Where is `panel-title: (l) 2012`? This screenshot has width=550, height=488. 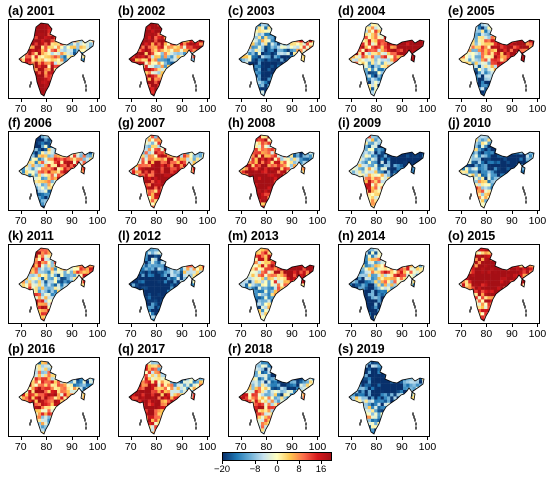 panel-title: (l) 2012 is located at coordinates (140, 236).